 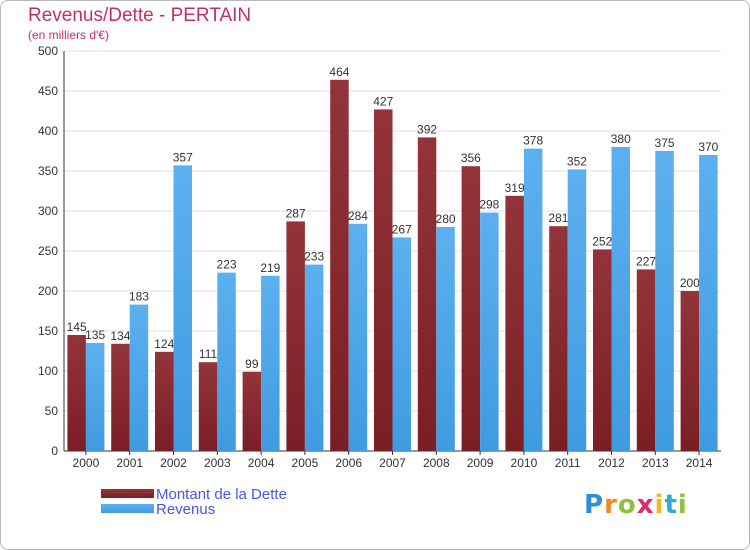 What do you see at coordinates (577, 161) in the screenshot?
I see `data-label-revenue: 352` at bounding box center [577, 161].